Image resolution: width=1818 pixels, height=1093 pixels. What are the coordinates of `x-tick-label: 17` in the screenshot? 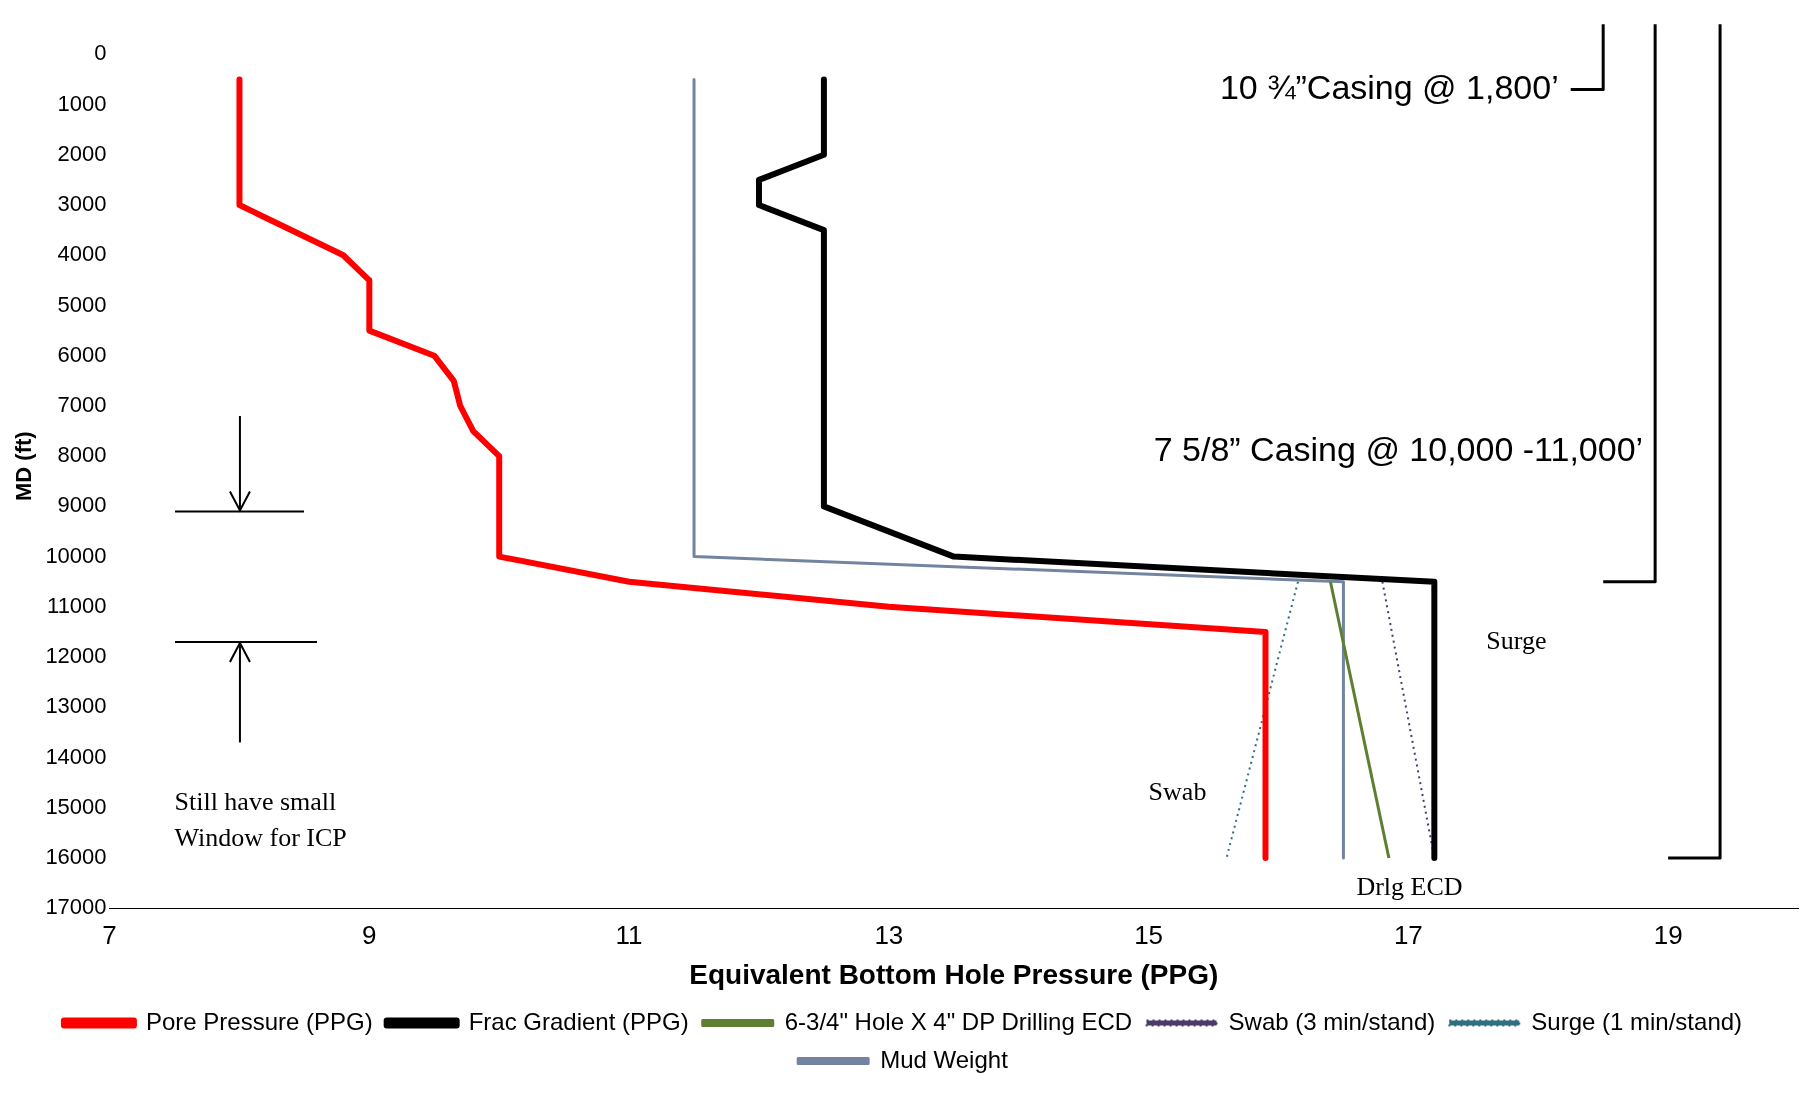 It's located at (1408, 934).